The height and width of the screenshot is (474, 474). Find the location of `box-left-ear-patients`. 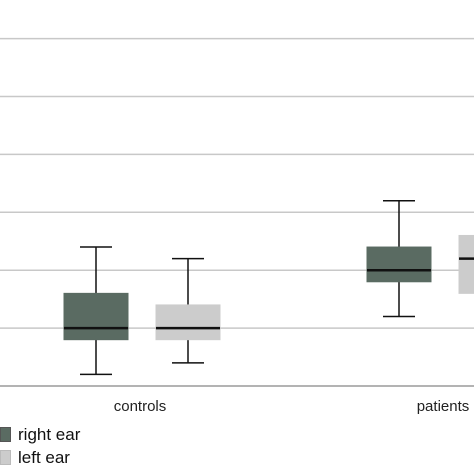

box-left-ear-patients is located at coordinates (466, 264).